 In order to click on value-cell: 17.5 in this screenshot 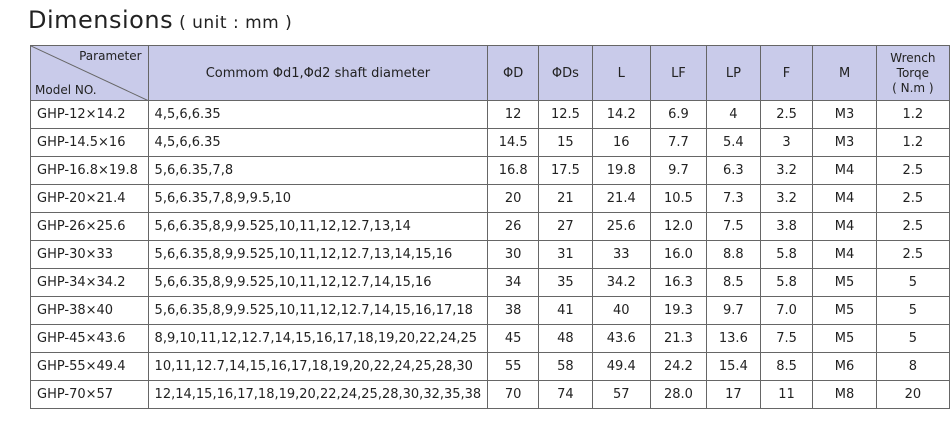, I will do `click(565, 170)`.